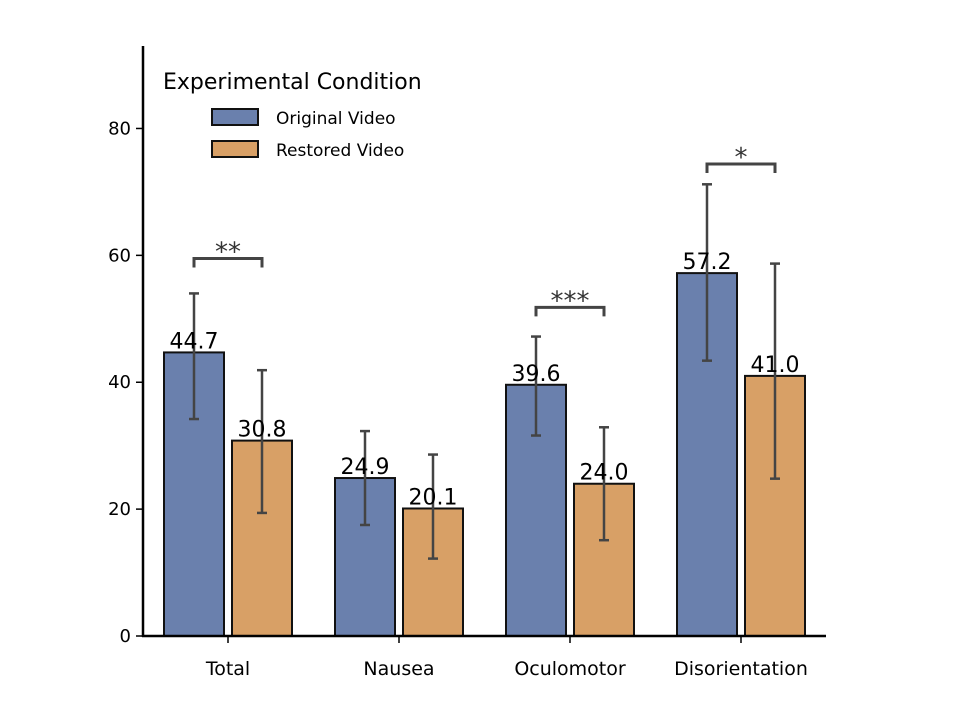 The image size is (966, 707). I want to click on y-tick-label-80: 80, so click(119, 128).